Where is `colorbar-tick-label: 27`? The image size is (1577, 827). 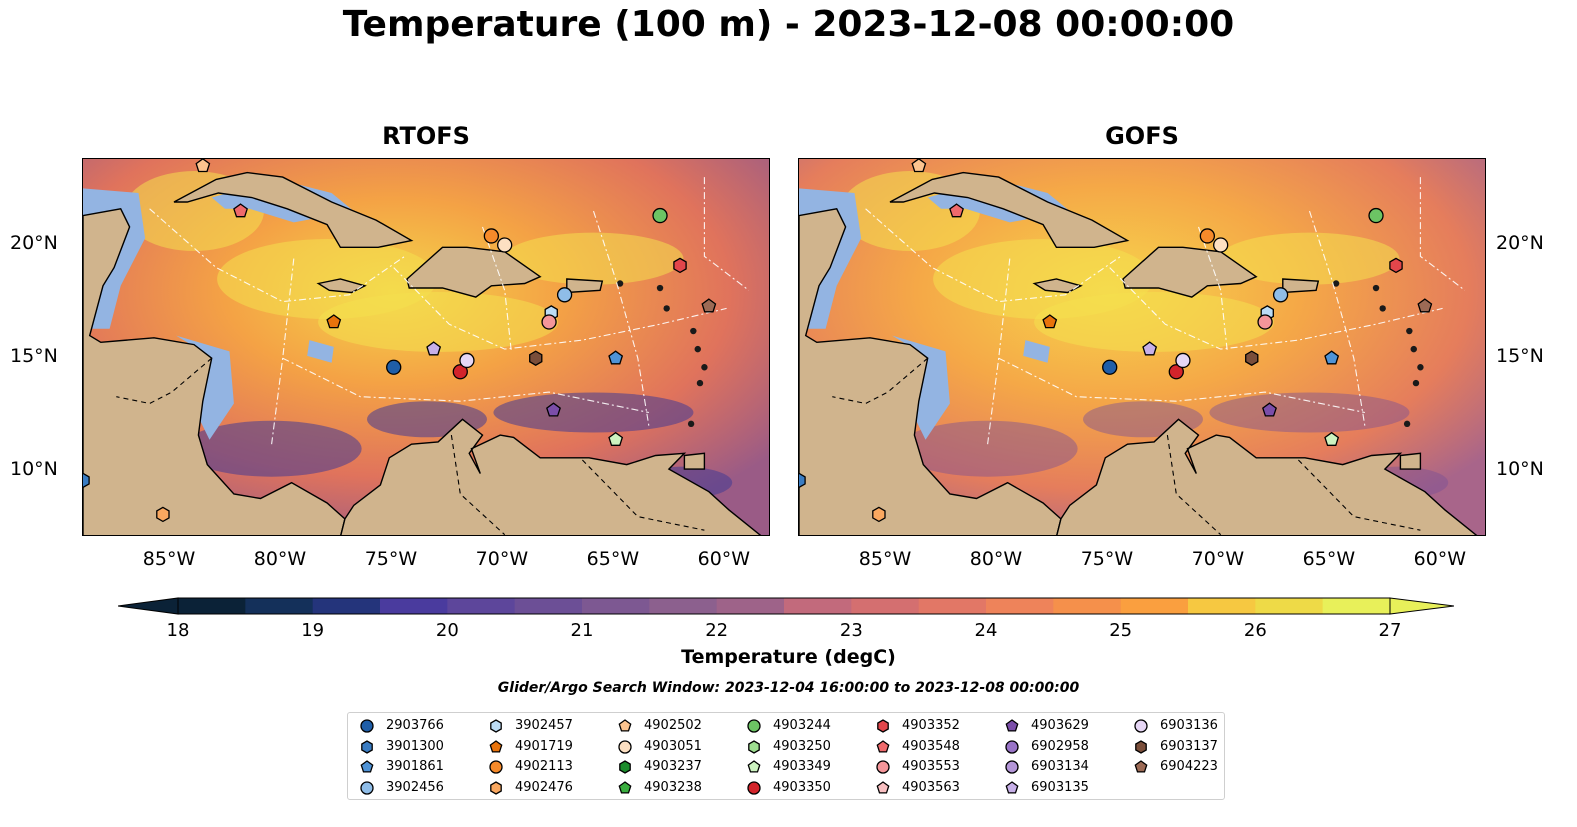
colorbar-tick-label: 27 is located at coordinates (1390, 630).